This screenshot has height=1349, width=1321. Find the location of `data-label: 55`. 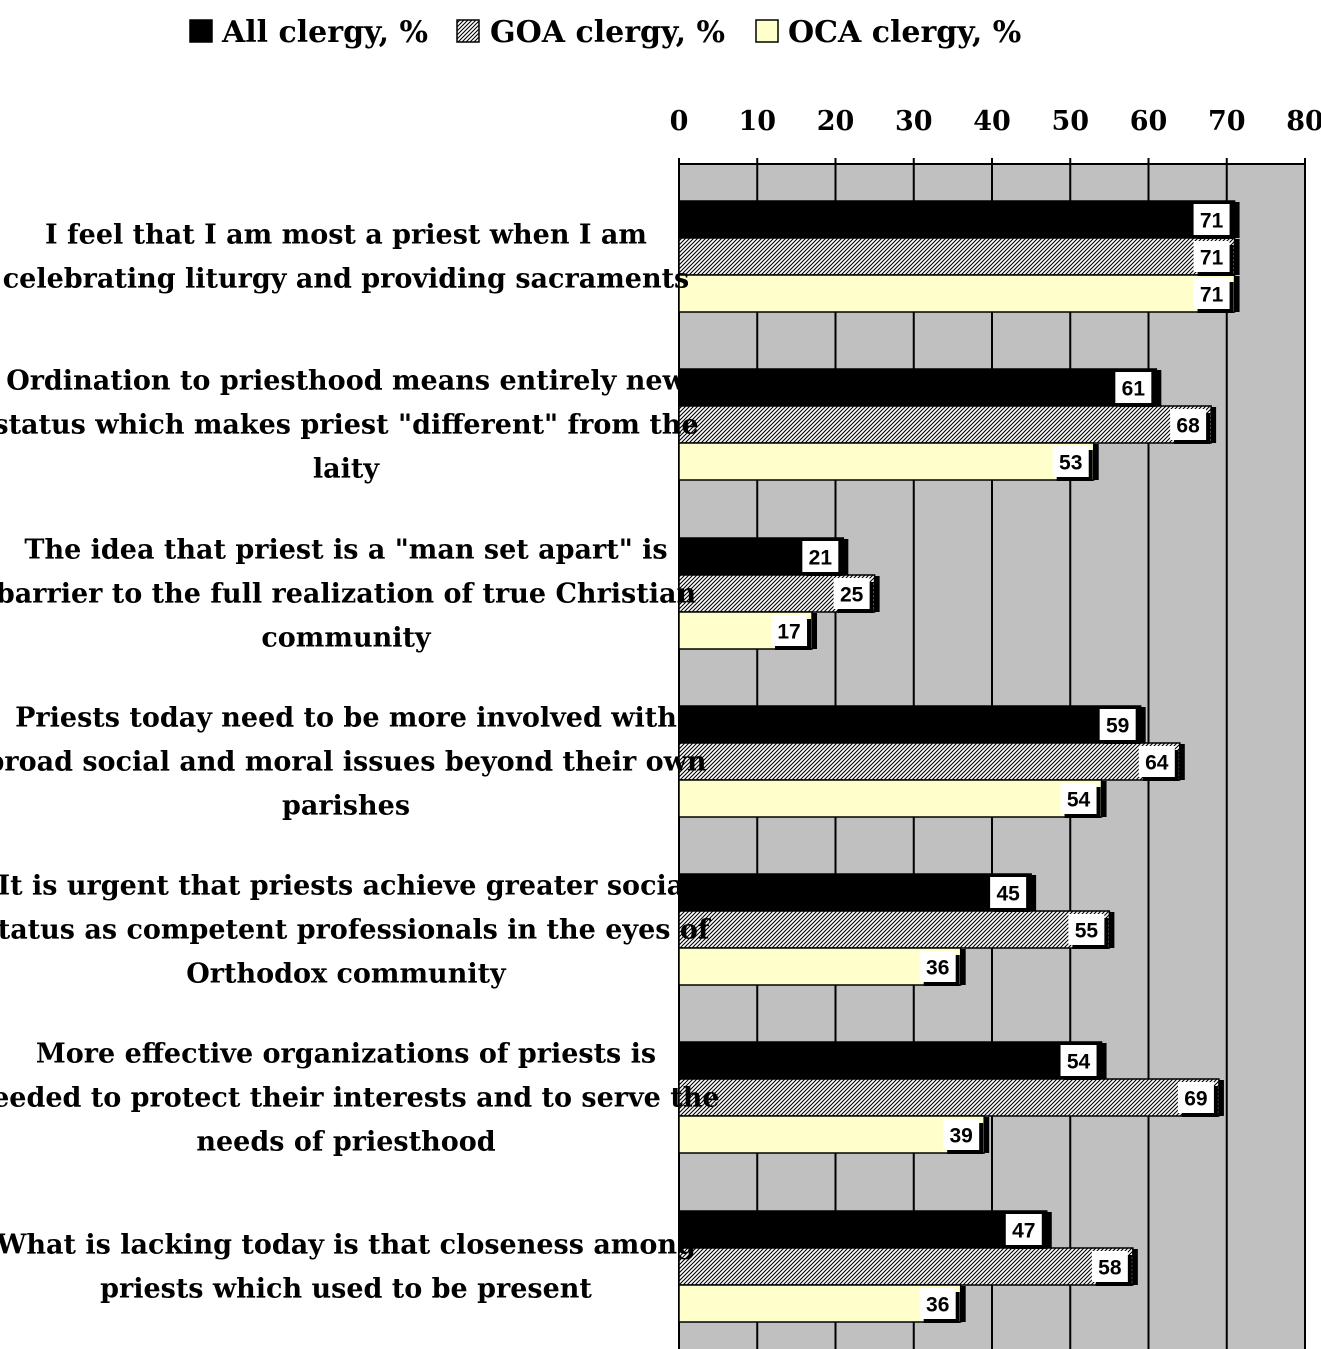

data-label: 55 is located at coordinates (1088, 931).